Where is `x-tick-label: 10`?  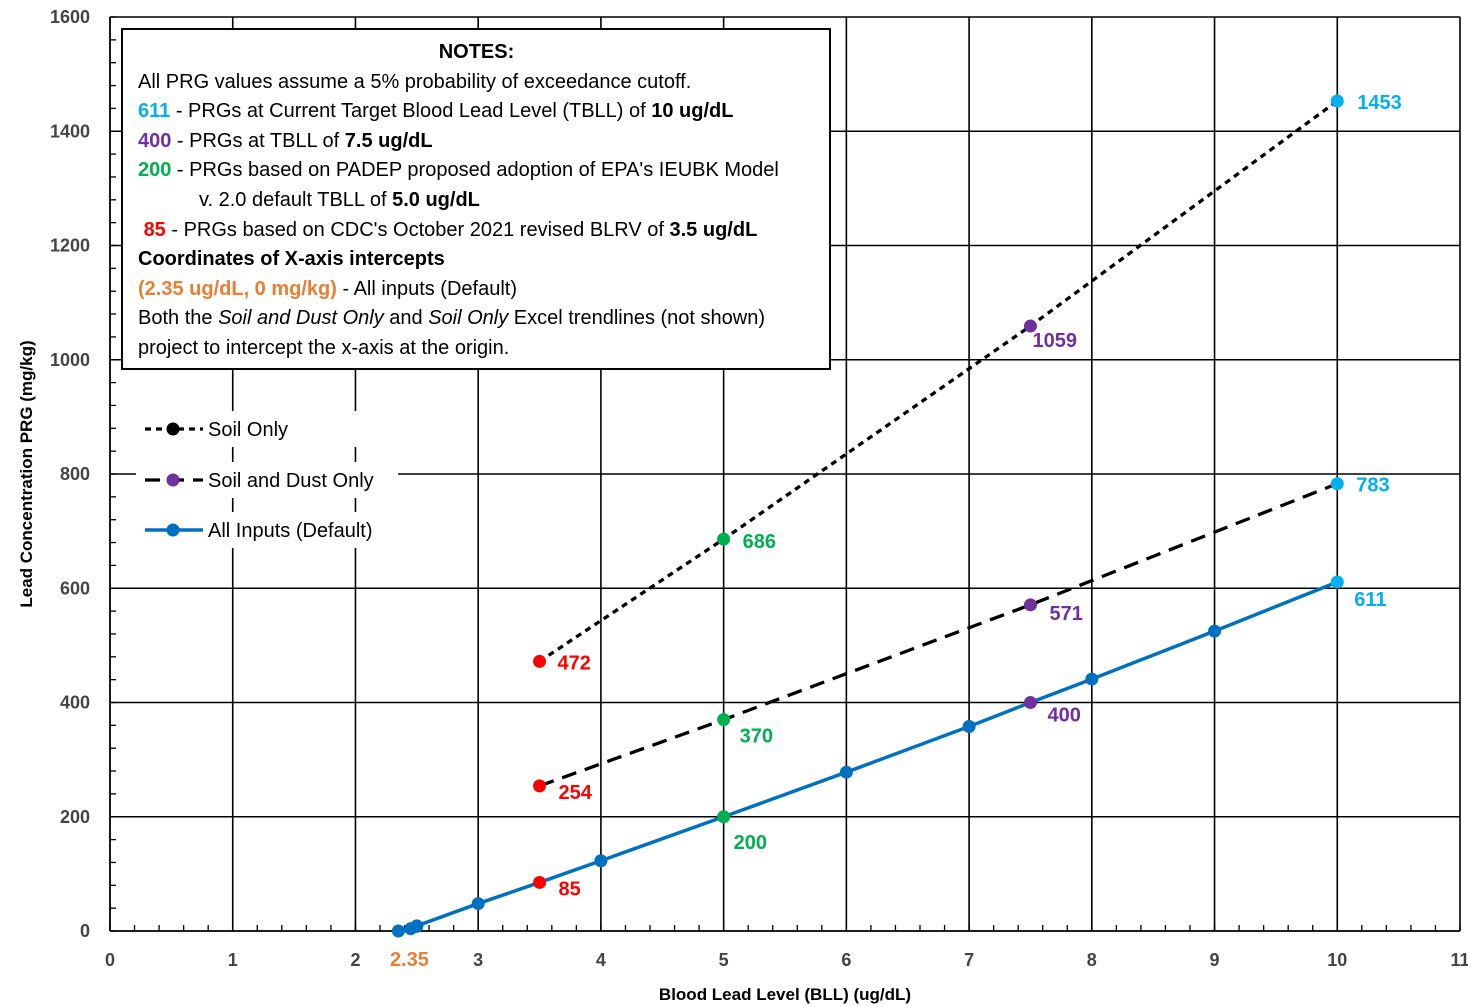 x-tick-label: 10 is located at coordinates (1337, 960).